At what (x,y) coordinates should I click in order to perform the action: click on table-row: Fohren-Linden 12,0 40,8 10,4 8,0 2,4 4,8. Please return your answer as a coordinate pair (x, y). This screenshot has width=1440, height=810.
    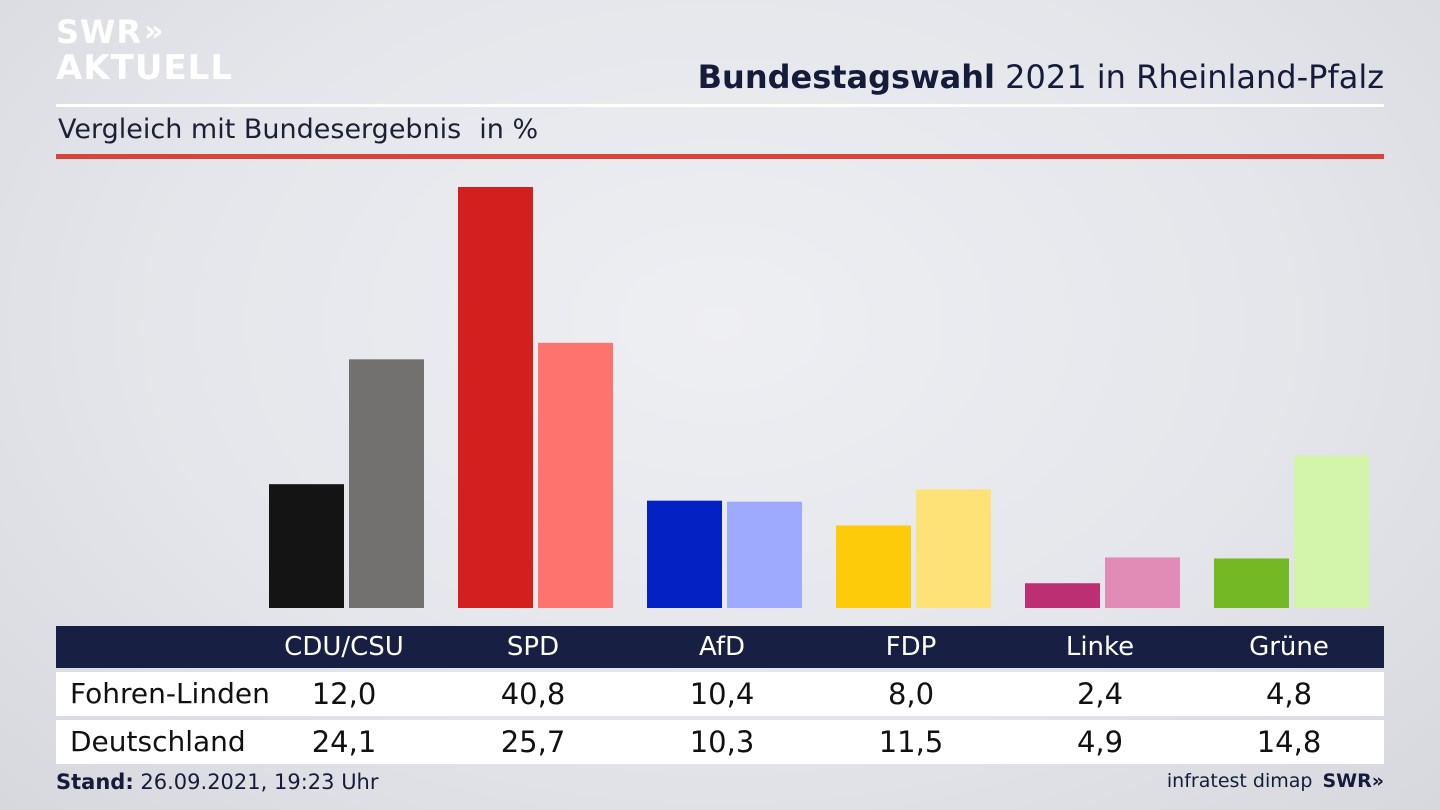
    Looking at the image, I should click on (720, 694).